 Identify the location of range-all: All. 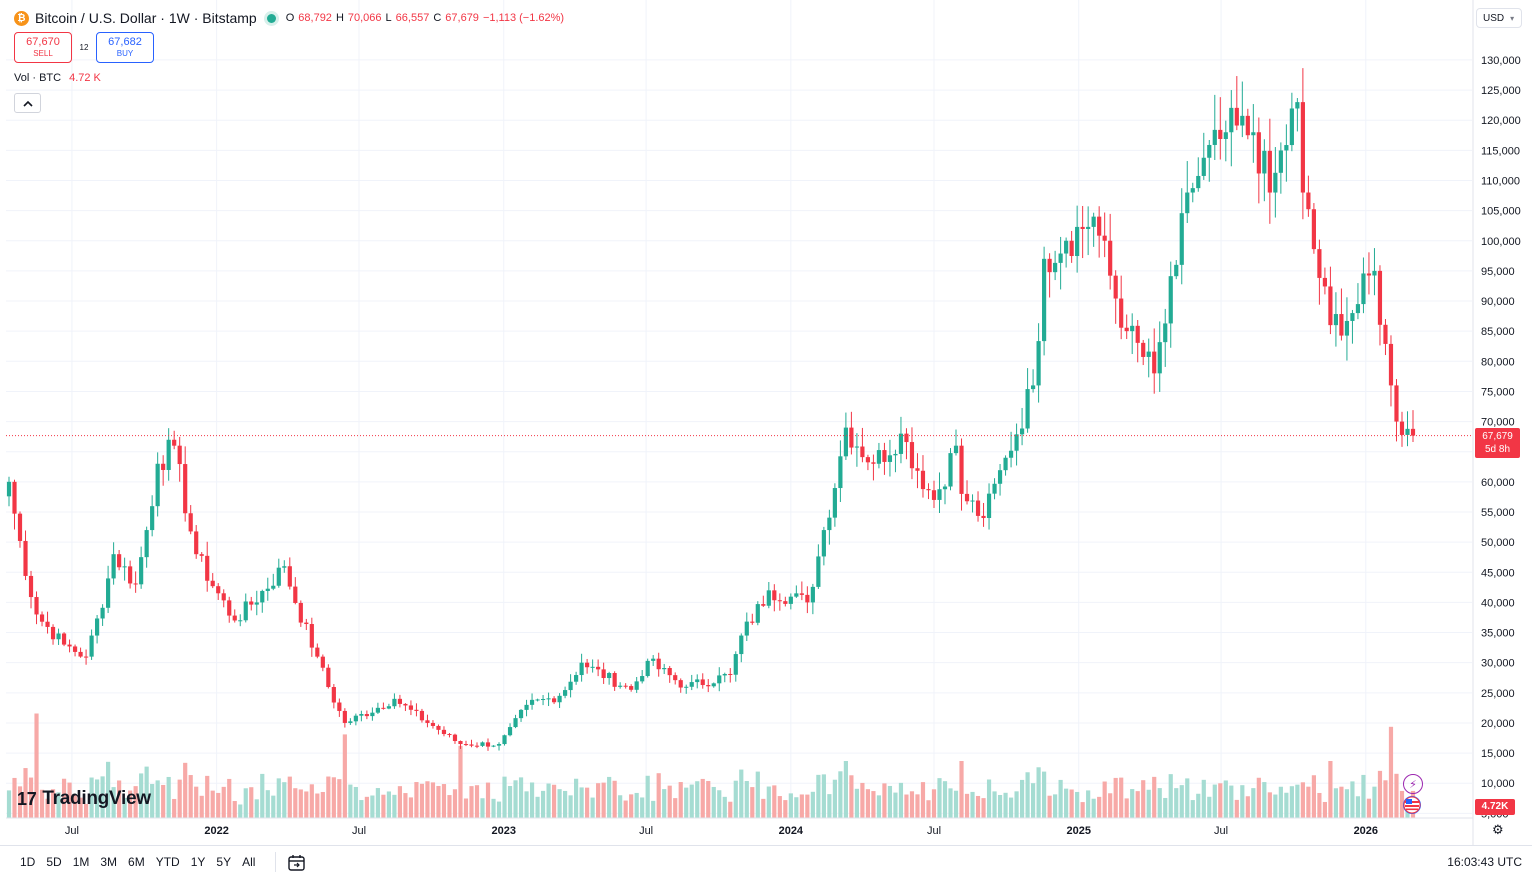
(249, 862).